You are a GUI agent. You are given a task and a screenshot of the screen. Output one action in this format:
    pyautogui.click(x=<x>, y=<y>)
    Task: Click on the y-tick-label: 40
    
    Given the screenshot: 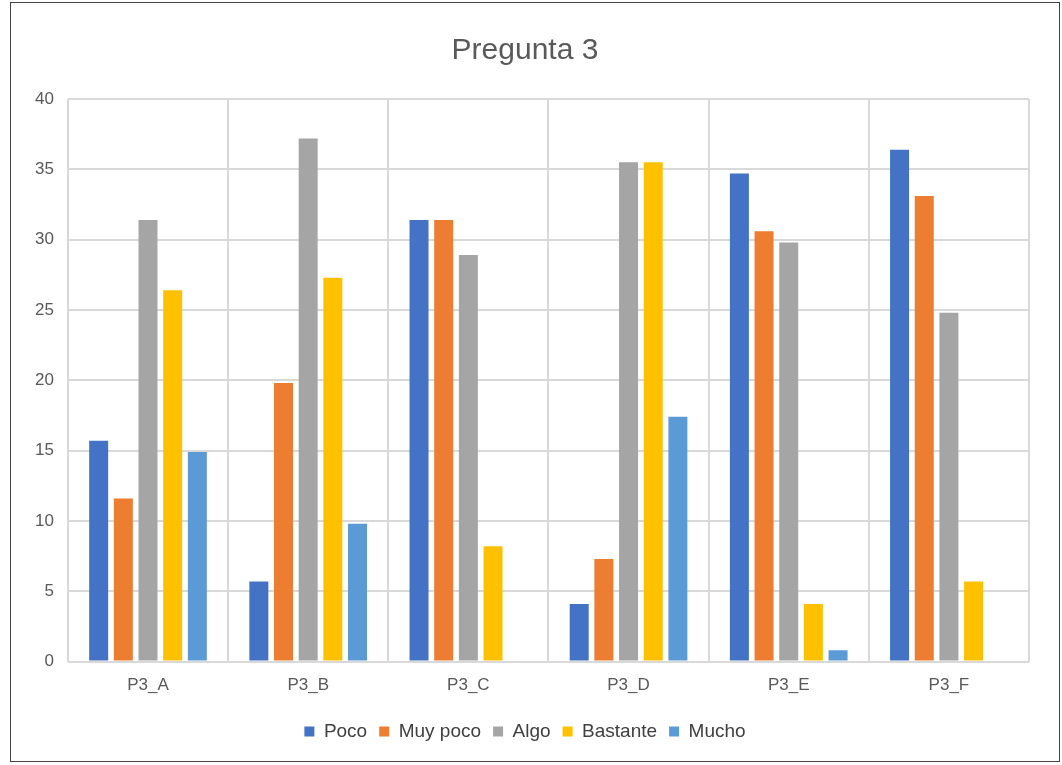 What is the action you would take?
    pyautogui.click(x=44, y=98)
    